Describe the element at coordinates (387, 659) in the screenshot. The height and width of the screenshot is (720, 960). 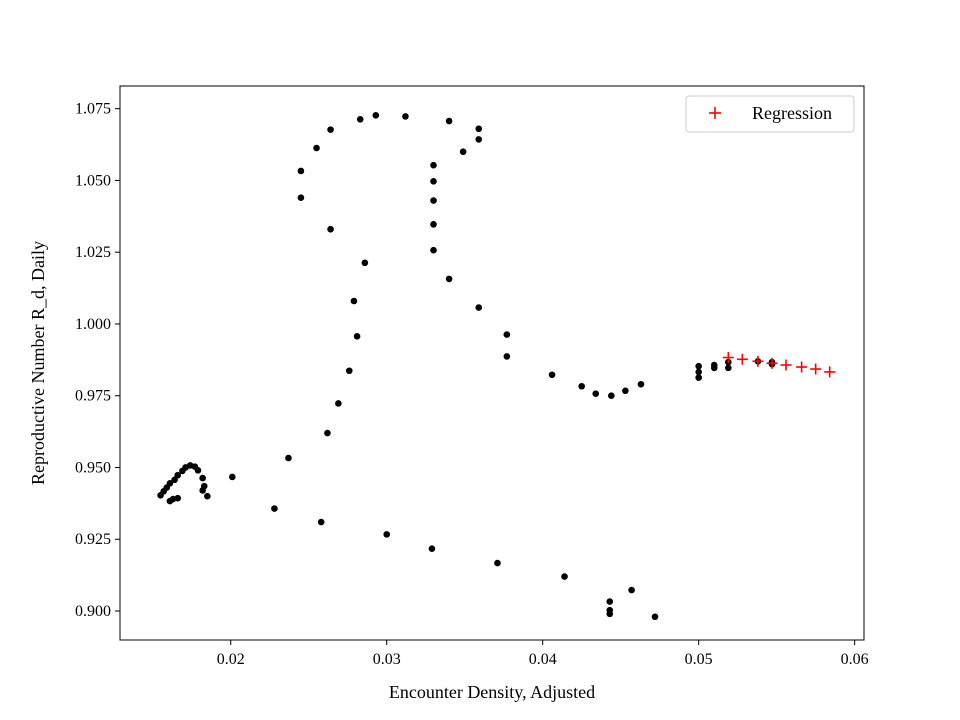
I see `x-tick-label: 0.03` at that location.